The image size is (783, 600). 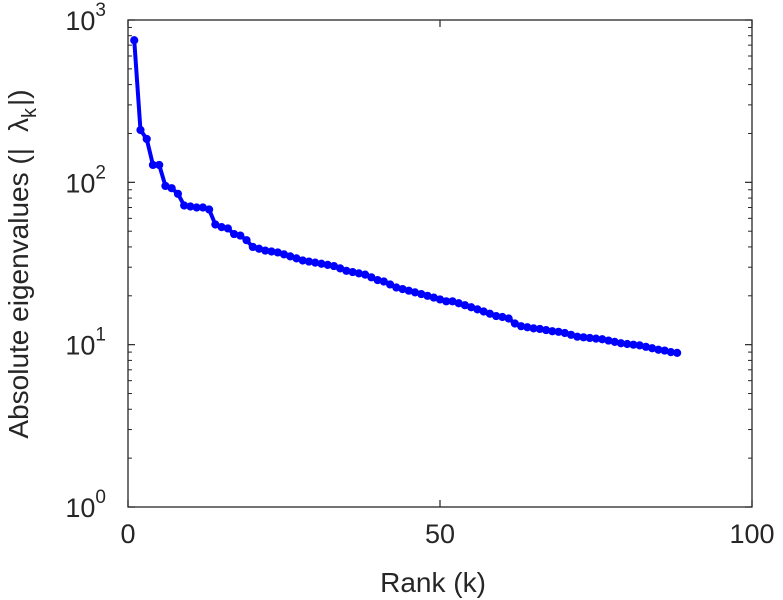 I want to click on y-tick-exponent: 1, so click(x=100, y=335).